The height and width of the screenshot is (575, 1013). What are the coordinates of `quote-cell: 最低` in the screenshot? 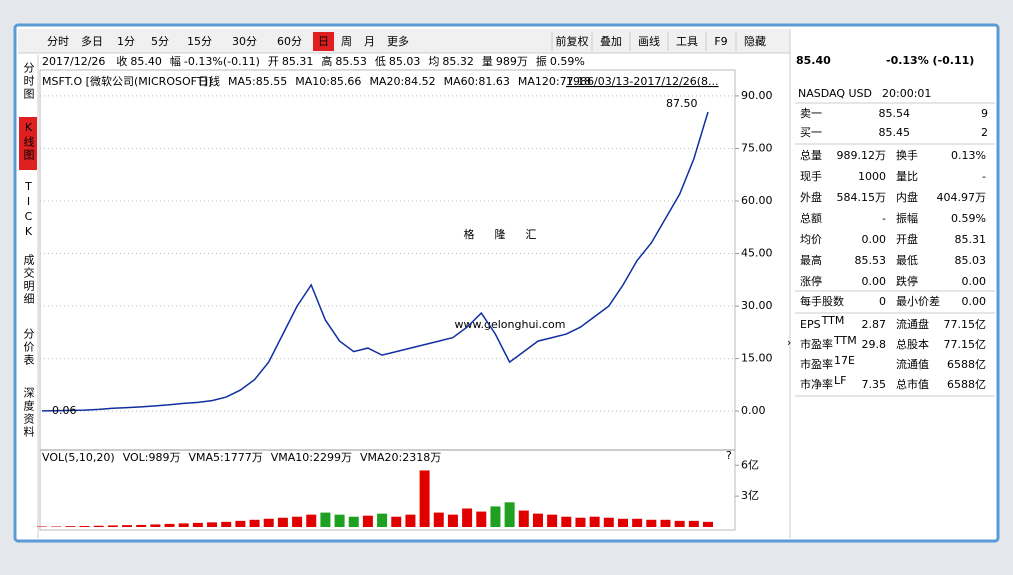 It's located at (907, 260).